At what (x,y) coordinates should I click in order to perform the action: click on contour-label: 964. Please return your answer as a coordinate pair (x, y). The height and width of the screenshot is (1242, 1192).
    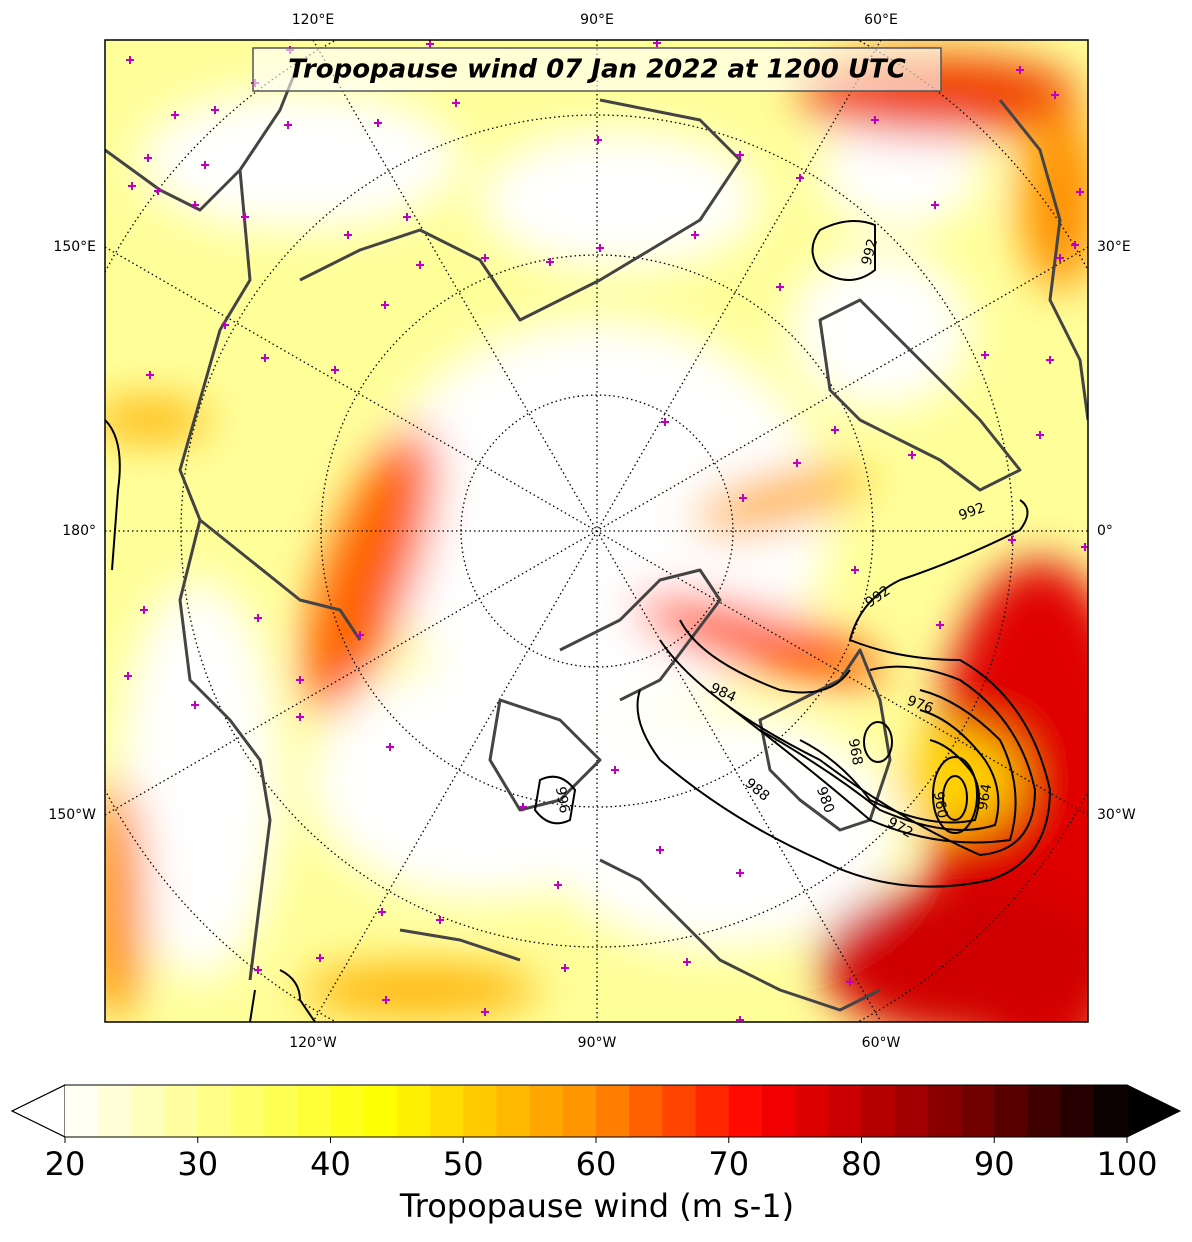
    Looking at the image, I should click on (985, 796).